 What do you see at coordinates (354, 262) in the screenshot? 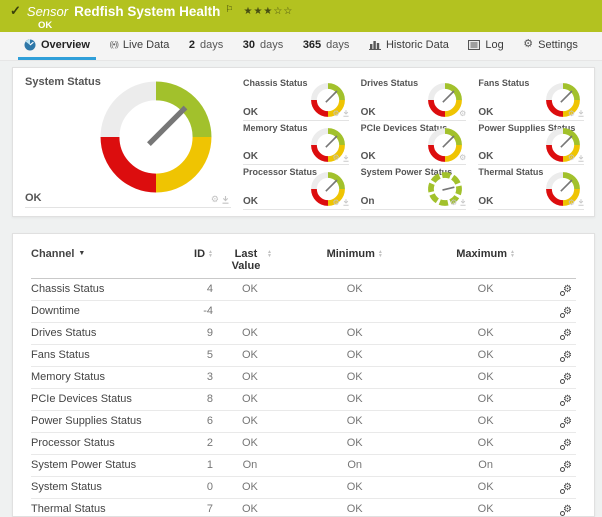
I see `column-header-minimum: Minimum ▲ ▼` at bounding box center [354, 262].